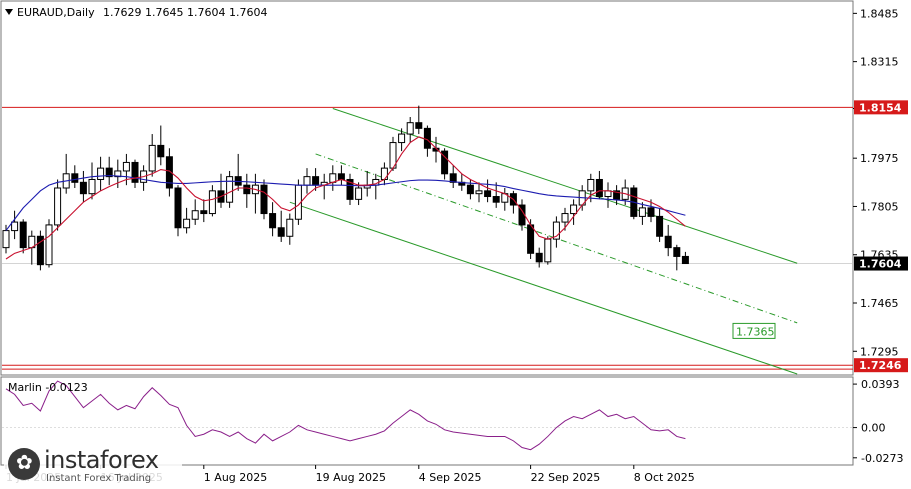  I want to click on logo-brand: instaforex, so click(101, 460).